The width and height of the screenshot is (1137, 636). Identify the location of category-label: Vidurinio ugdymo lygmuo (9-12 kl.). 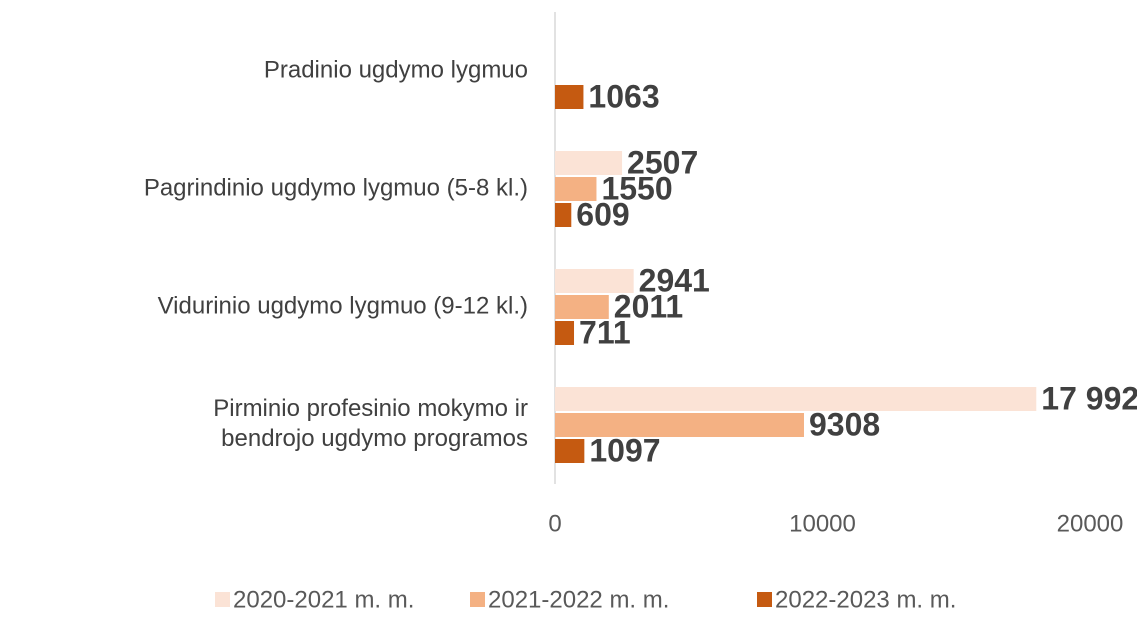
(343, 305).